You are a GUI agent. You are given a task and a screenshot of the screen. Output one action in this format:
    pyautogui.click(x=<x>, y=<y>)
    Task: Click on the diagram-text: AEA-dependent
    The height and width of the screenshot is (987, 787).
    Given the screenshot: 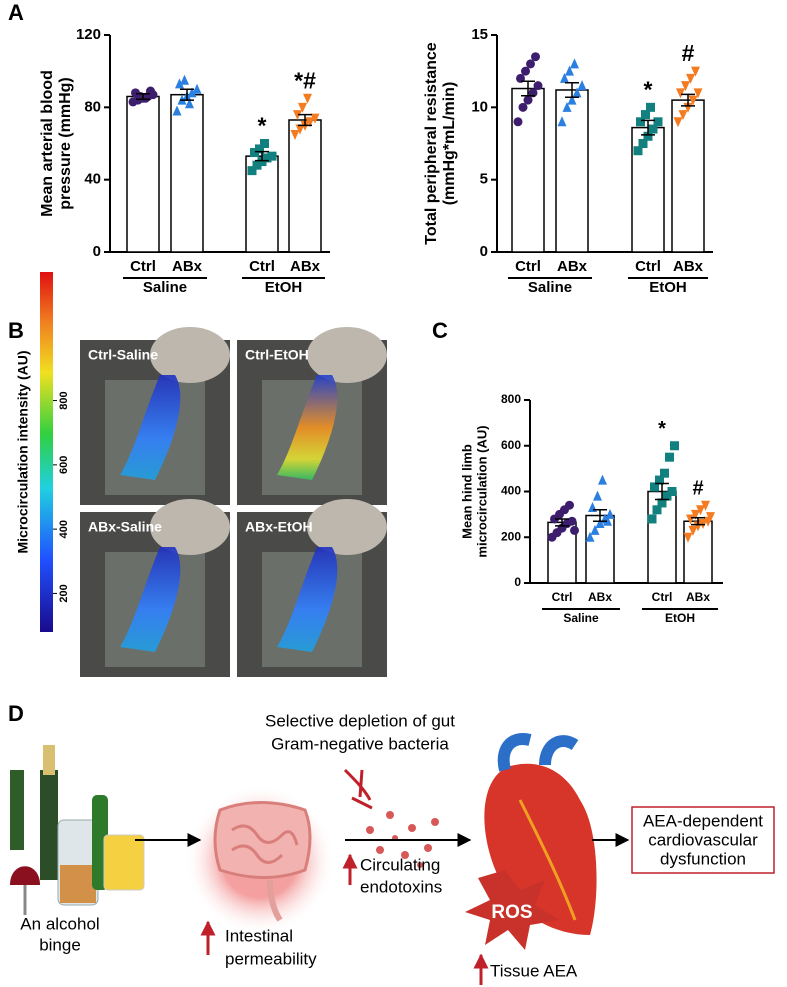 What is the action you would take?
    pyautogui.click(x=703, y=820)
    